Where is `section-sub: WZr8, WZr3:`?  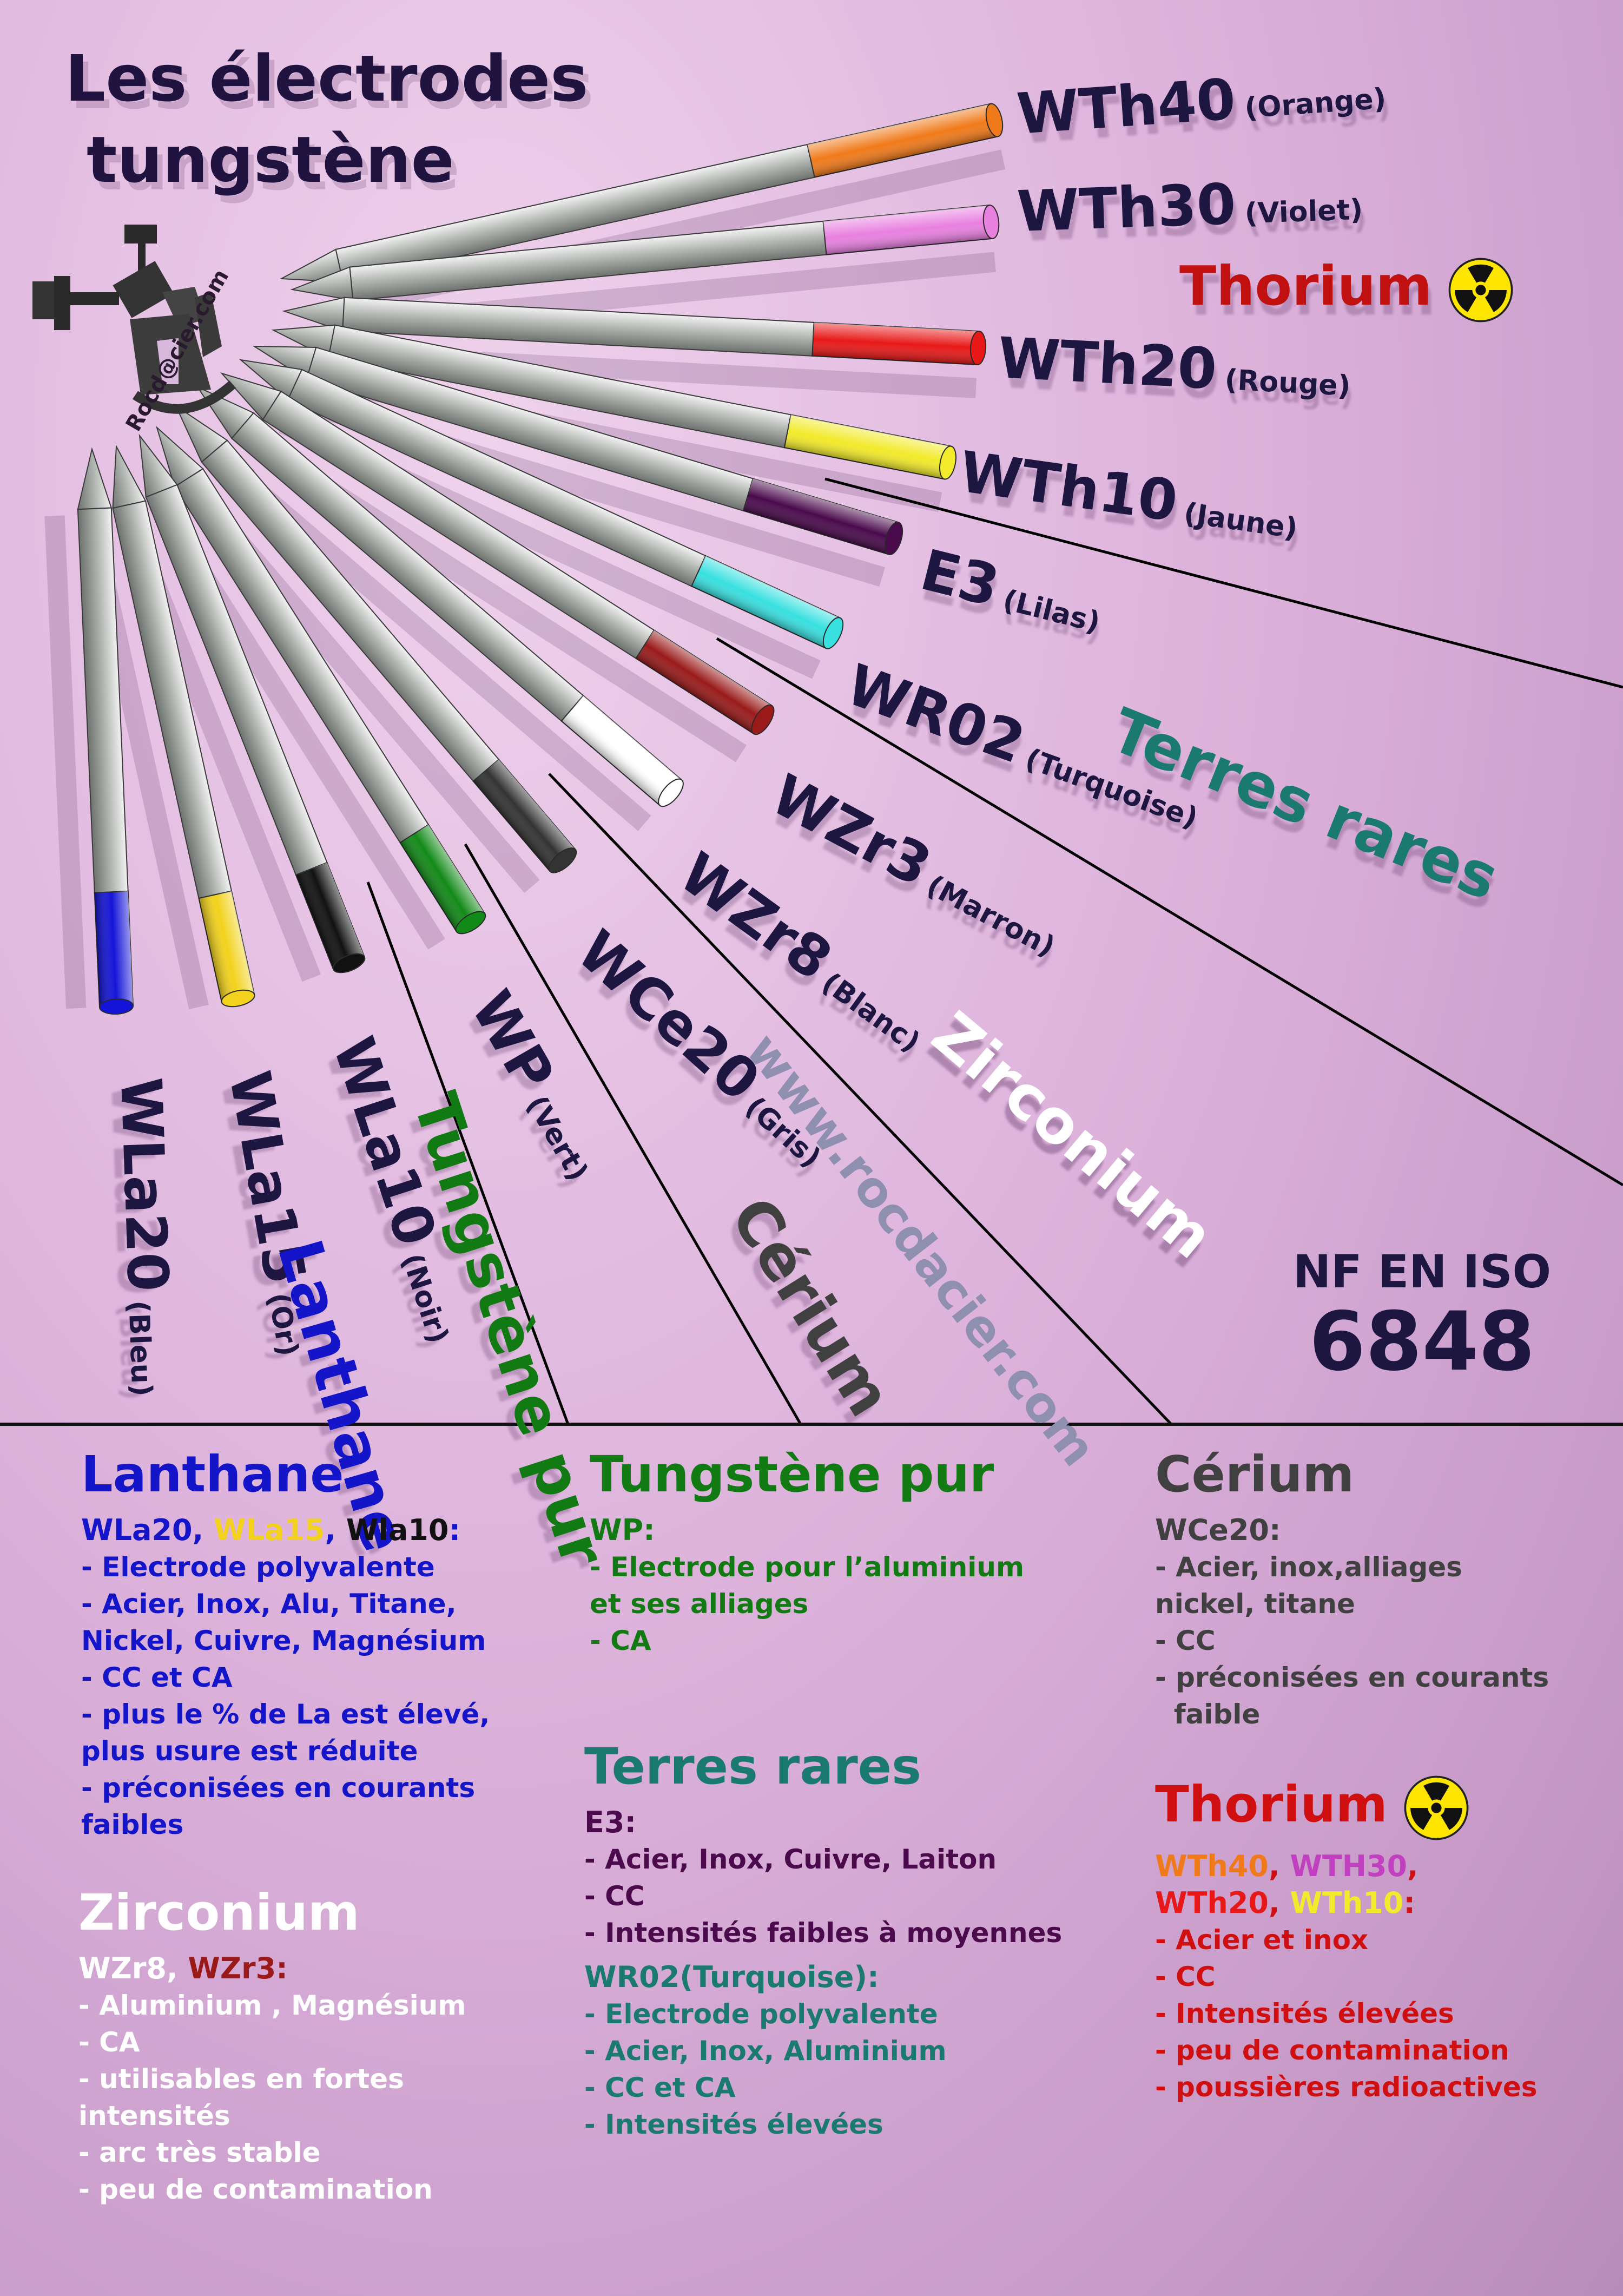 section-sub: WZr8, WZr3: is located at coordinates (322, 1968).